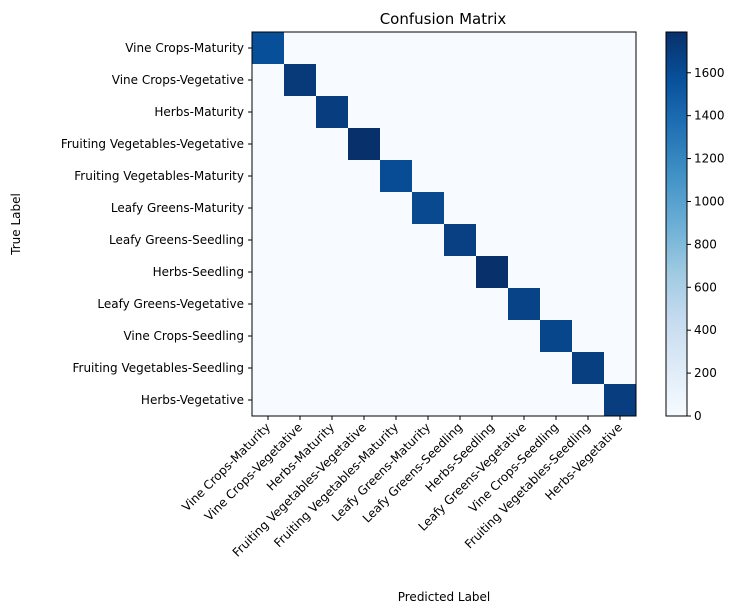 This screenshot has width=740, height=615. I want to click on y-tick-label: Herbs-Vegetative, so click(192, 400).